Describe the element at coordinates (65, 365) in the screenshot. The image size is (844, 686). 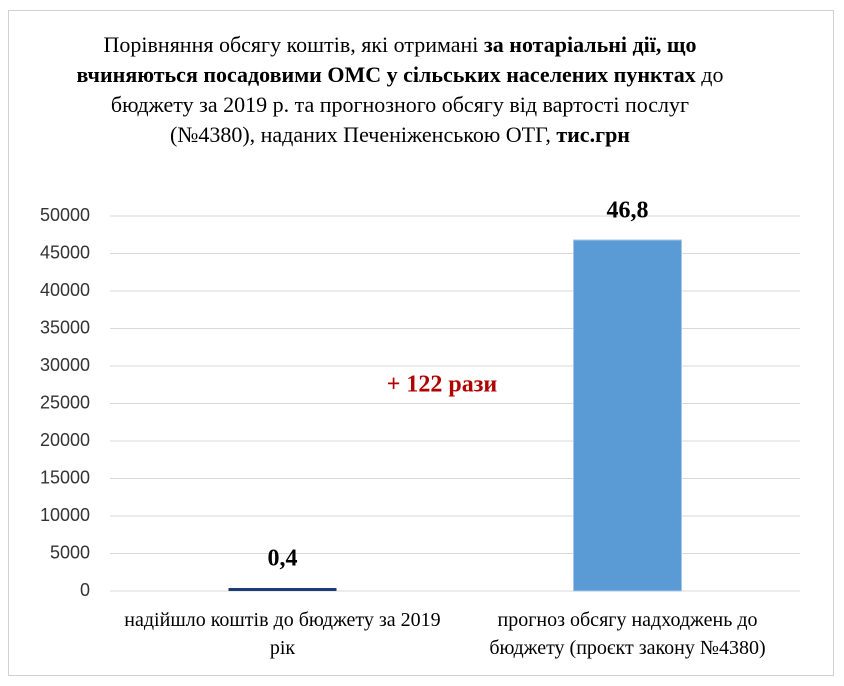
I see `y-tick-label: 30000` at that location.